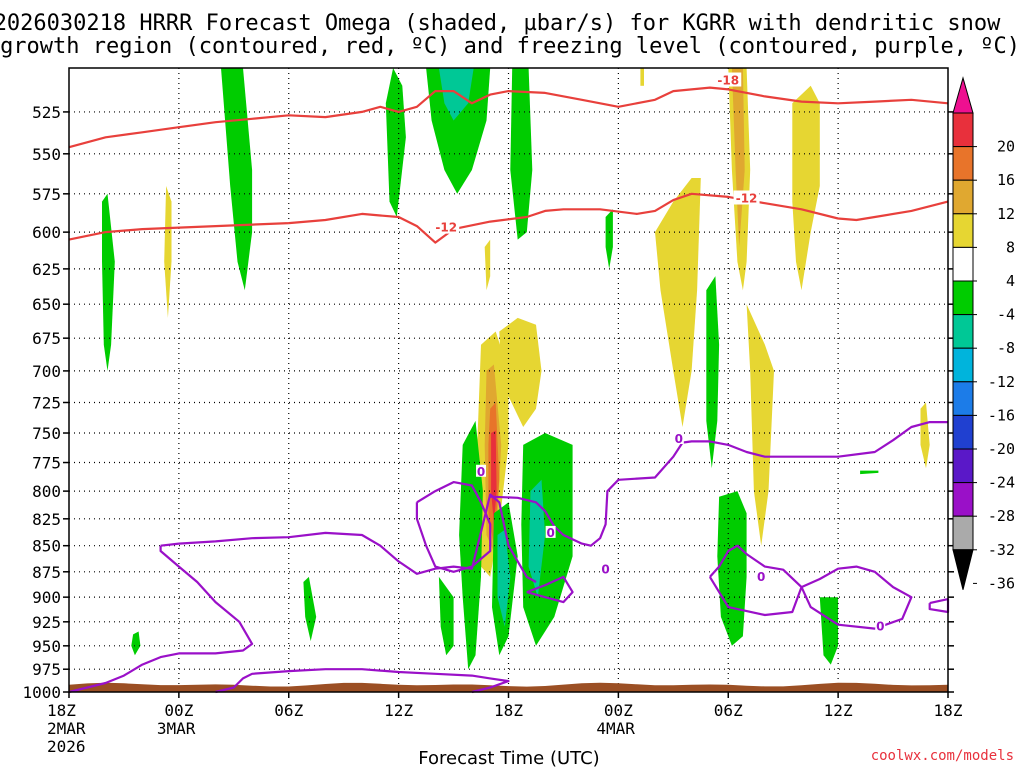 This screenshot has width=1024, height=768. I want to click on y-tick-label: 775, so click(46, 463).